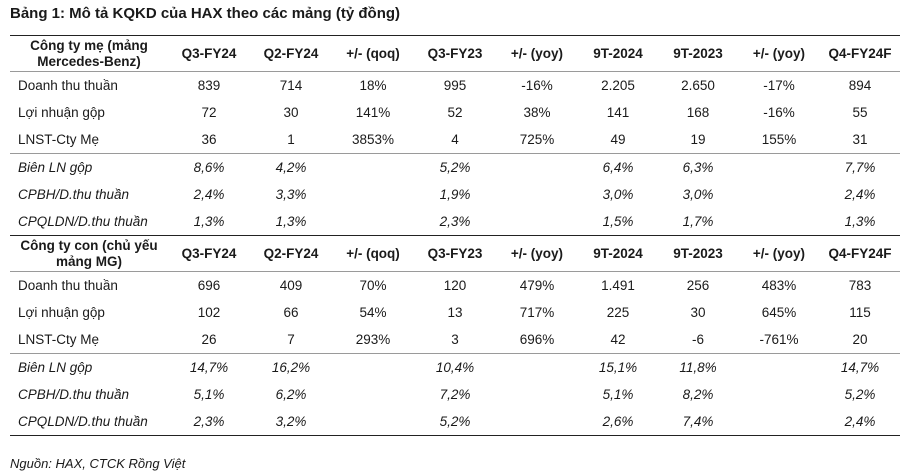  What do you see at coordinates (209, 339) in the screenshot?
I see `table-cell: 26` at bounding box center [209, 339].